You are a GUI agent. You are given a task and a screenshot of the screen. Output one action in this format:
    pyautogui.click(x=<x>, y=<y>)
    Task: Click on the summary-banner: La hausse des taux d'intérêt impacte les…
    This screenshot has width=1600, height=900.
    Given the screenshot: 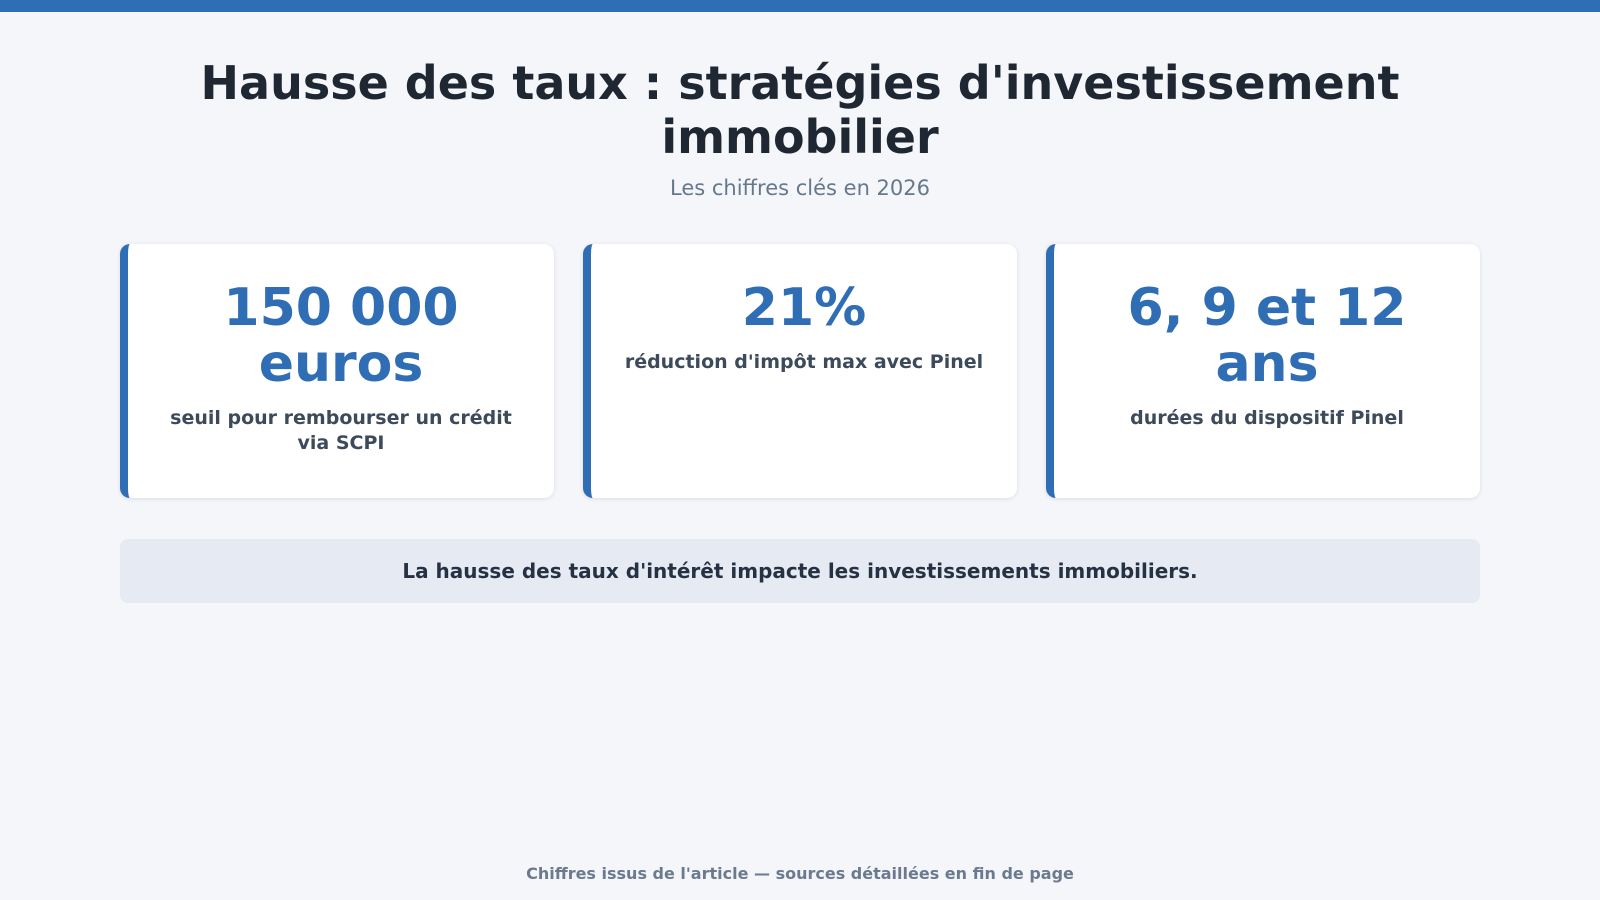 What is the action you would take?
    pyautogui.click(x=800, y=571)
    